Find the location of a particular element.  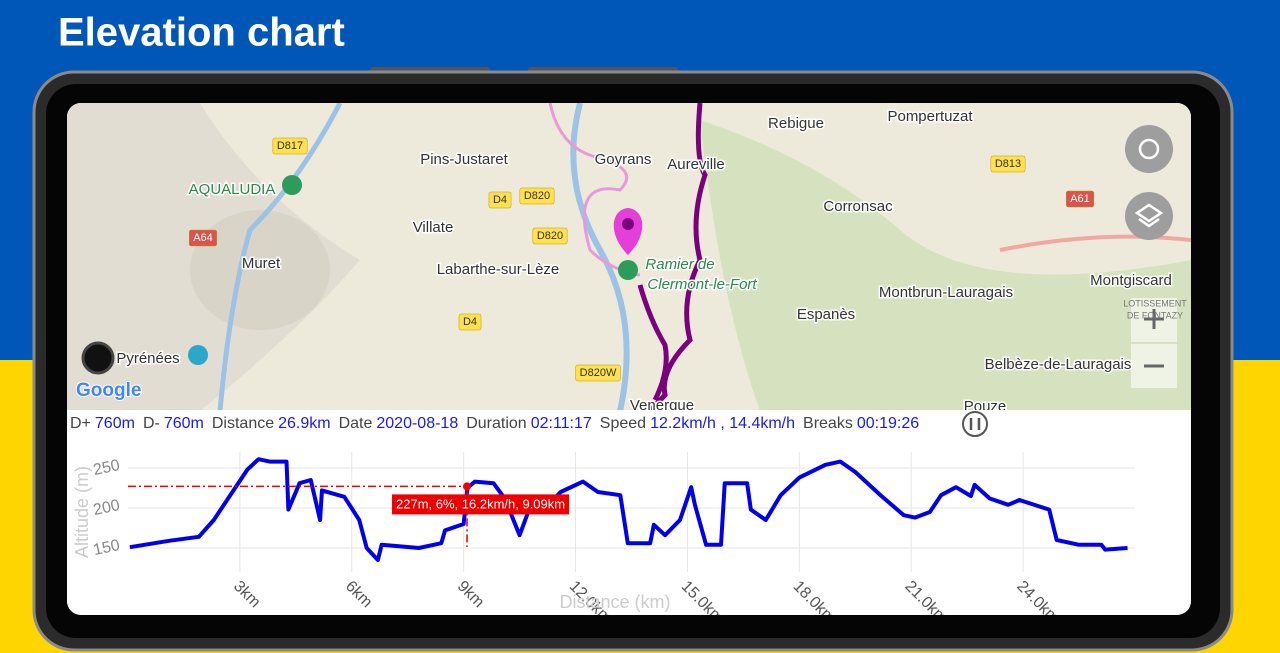

stat-label: Distance is located at coordinates (243, 423).